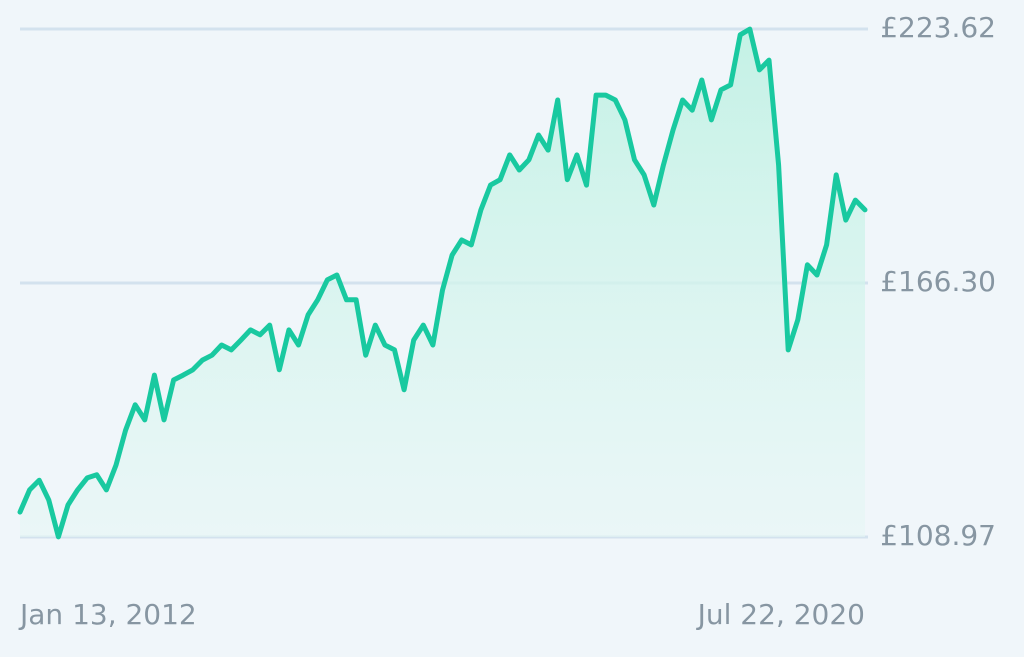 The image size is (1024, 657). What do you see at coordinates (938, 27) in the screenshot?
I see `y-tick-label: £223.62` at bounding box center [938, 27].